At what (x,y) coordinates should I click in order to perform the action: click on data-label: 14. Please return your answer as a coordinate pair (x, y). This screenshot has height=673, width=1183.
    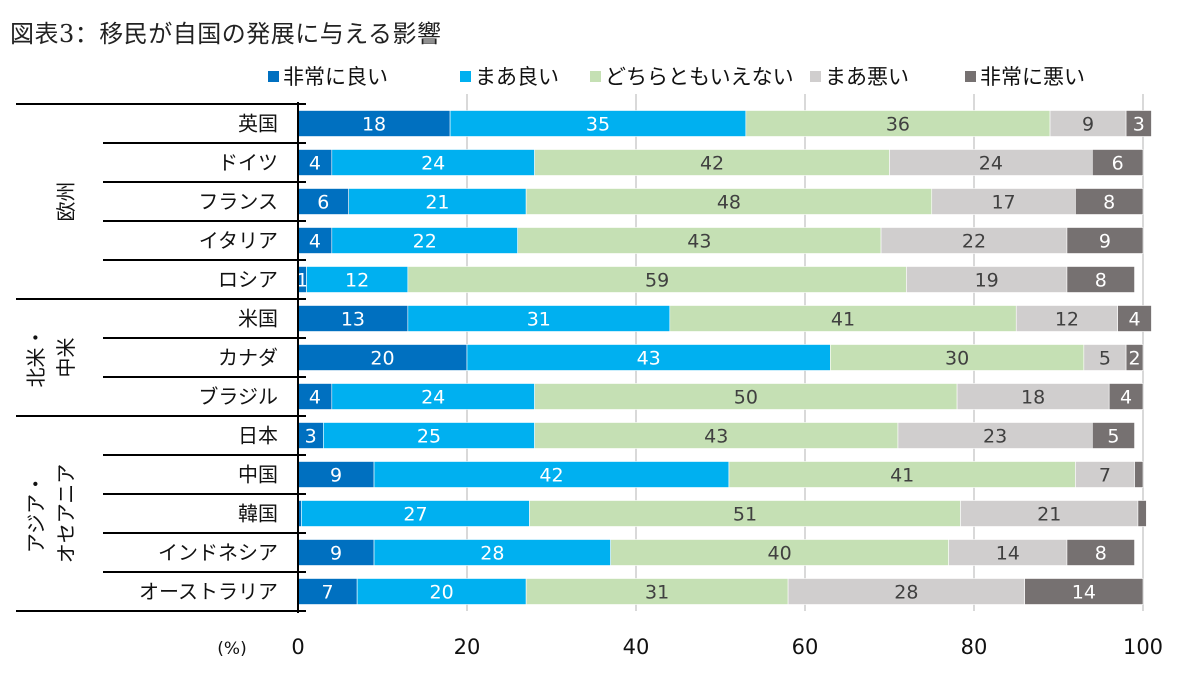
    Looking at the image, I should click on (1084, 593).